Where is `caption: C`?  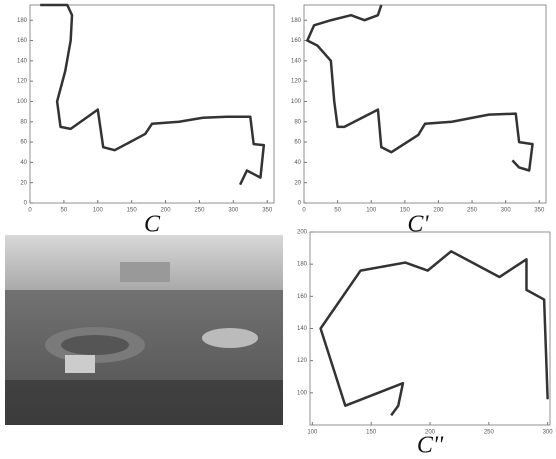
caption: C is located at coordinates (152, 225).